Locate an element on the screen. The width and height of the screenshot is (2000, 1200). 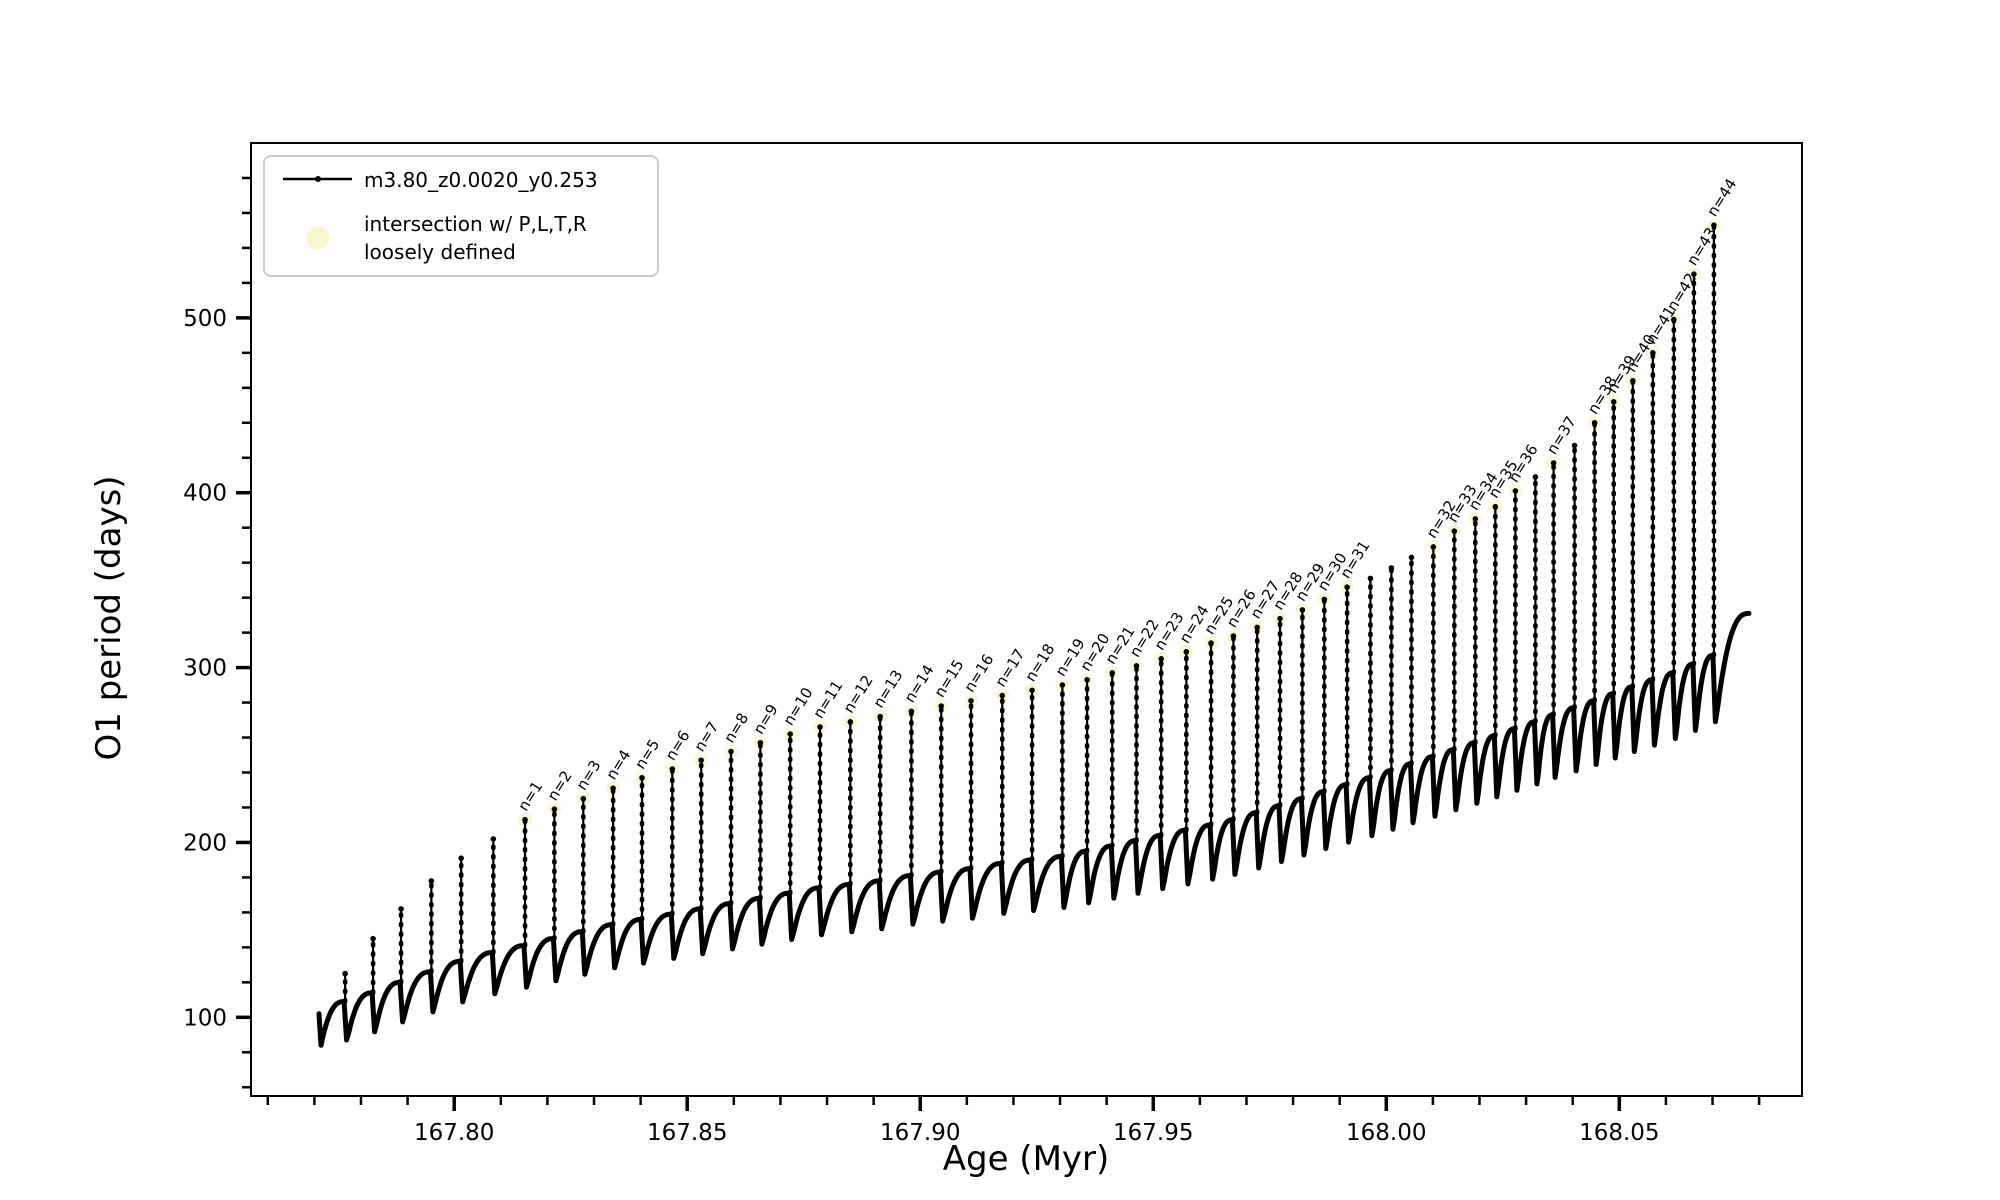
y-tick-label: 300 is located at coordinates (205, 669).